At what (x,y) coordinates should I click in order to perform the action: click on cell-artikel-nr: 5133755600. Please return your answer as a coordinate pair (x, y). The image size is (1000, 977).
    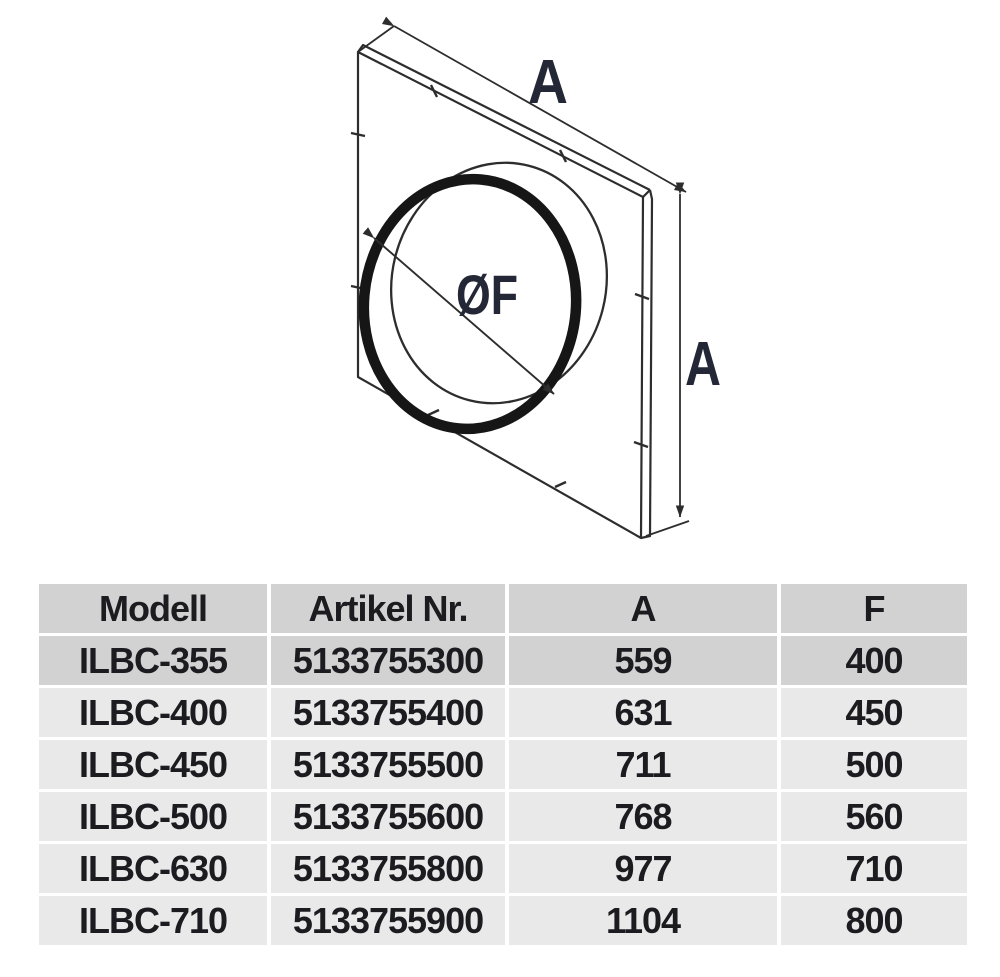
    Looking at the image, I should click on (388, 816).